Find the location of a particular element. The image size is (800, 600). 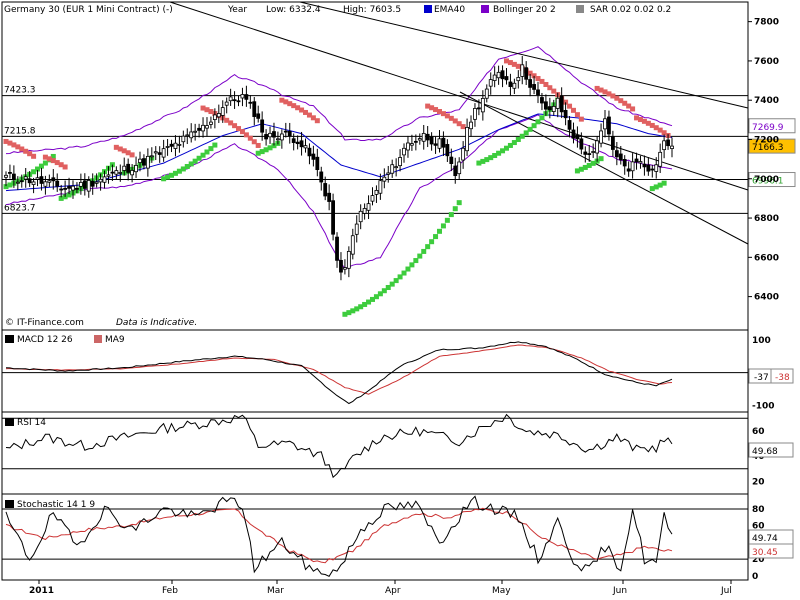

legend-bollinger: Bollinger 20 2 is located at coordinates (524, 10).